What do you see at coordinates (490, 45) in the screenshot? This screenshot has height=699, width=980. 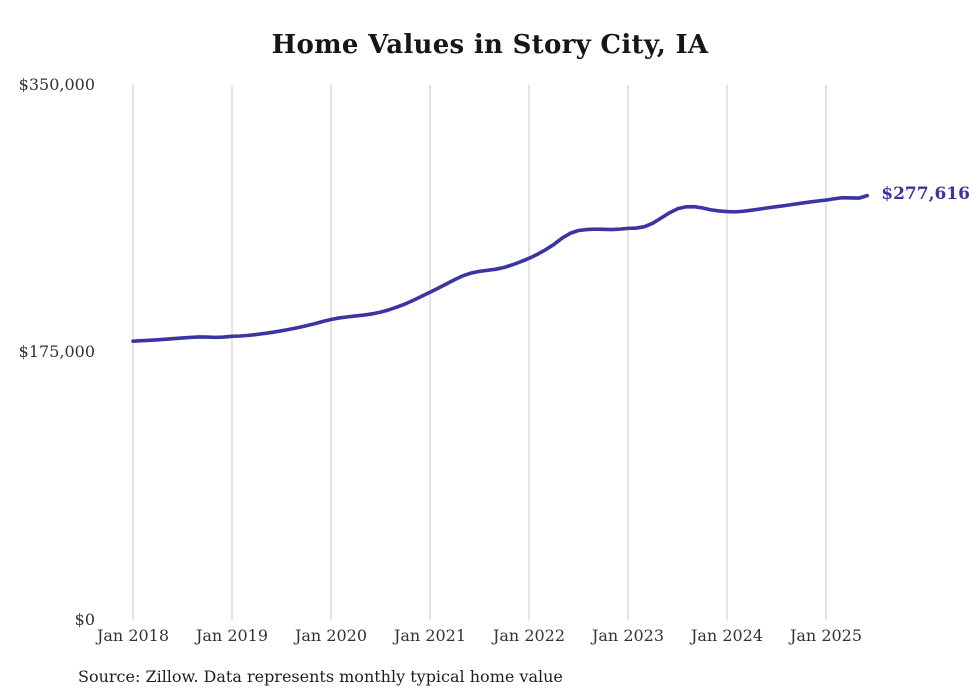 I see `chart-title: Home Values in Story City, IA` at bounding box center [490, 45].